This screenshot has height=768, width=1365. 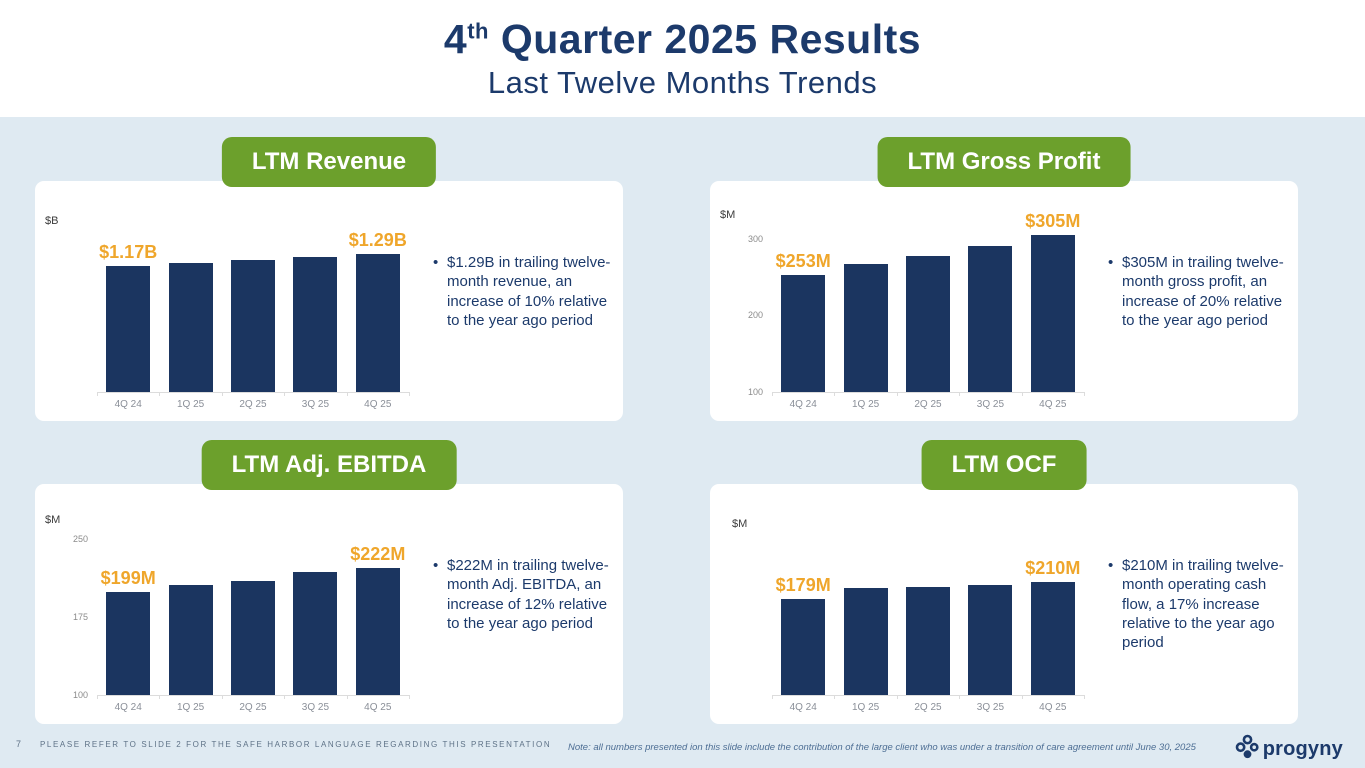 I want to click on data-label-first: $199M, so click(x=128, y=578).